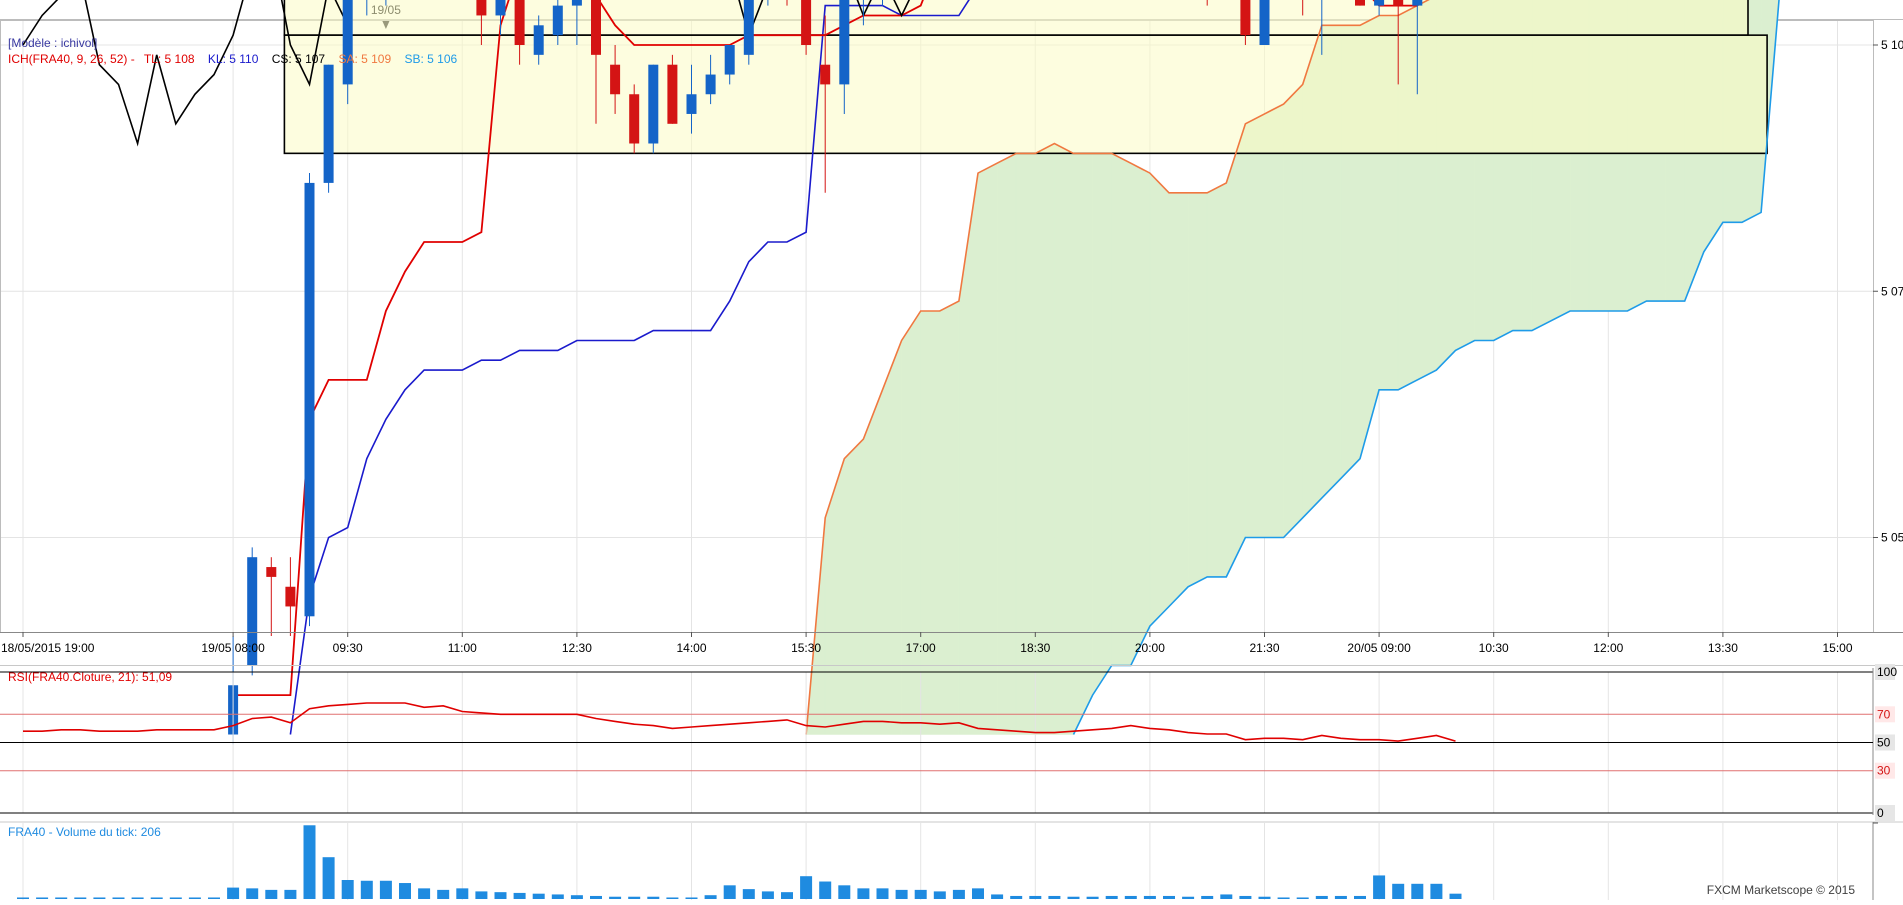 This screenshot has height=905, width=1903. Describe the element at coordinates (921, 648) in the screenshot. I see `time-tick-label: 17:00` at that location.